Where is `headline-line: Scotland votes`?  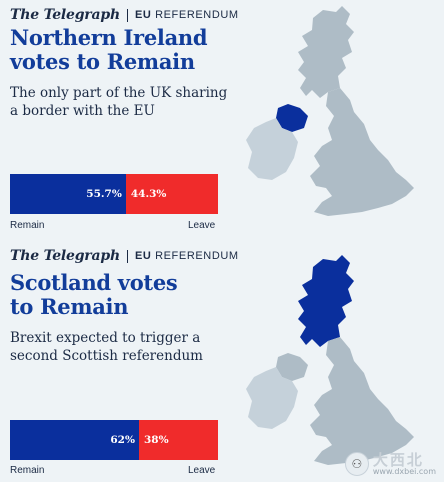
headline-line: Scotland votes is located at coordinates (94, 282).